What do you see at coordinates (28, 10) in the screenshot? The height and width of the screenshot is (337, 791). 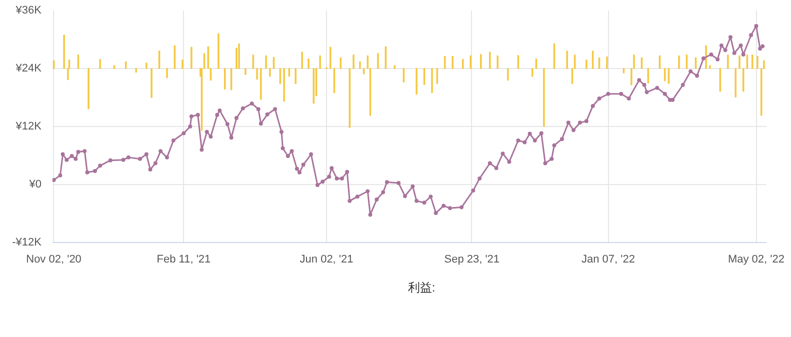 I see `y-tick-label: ¥36K` at bounding box center [28, 10].